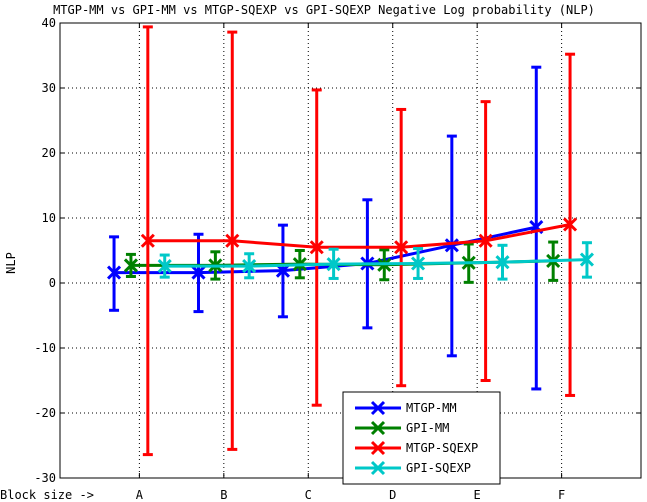 This screenshot has width=647, height=502. What do you see at coordinates (427, 428) in the screenshot?
I see `legend-label: GPI-MM` at bounding box center [427, 428].